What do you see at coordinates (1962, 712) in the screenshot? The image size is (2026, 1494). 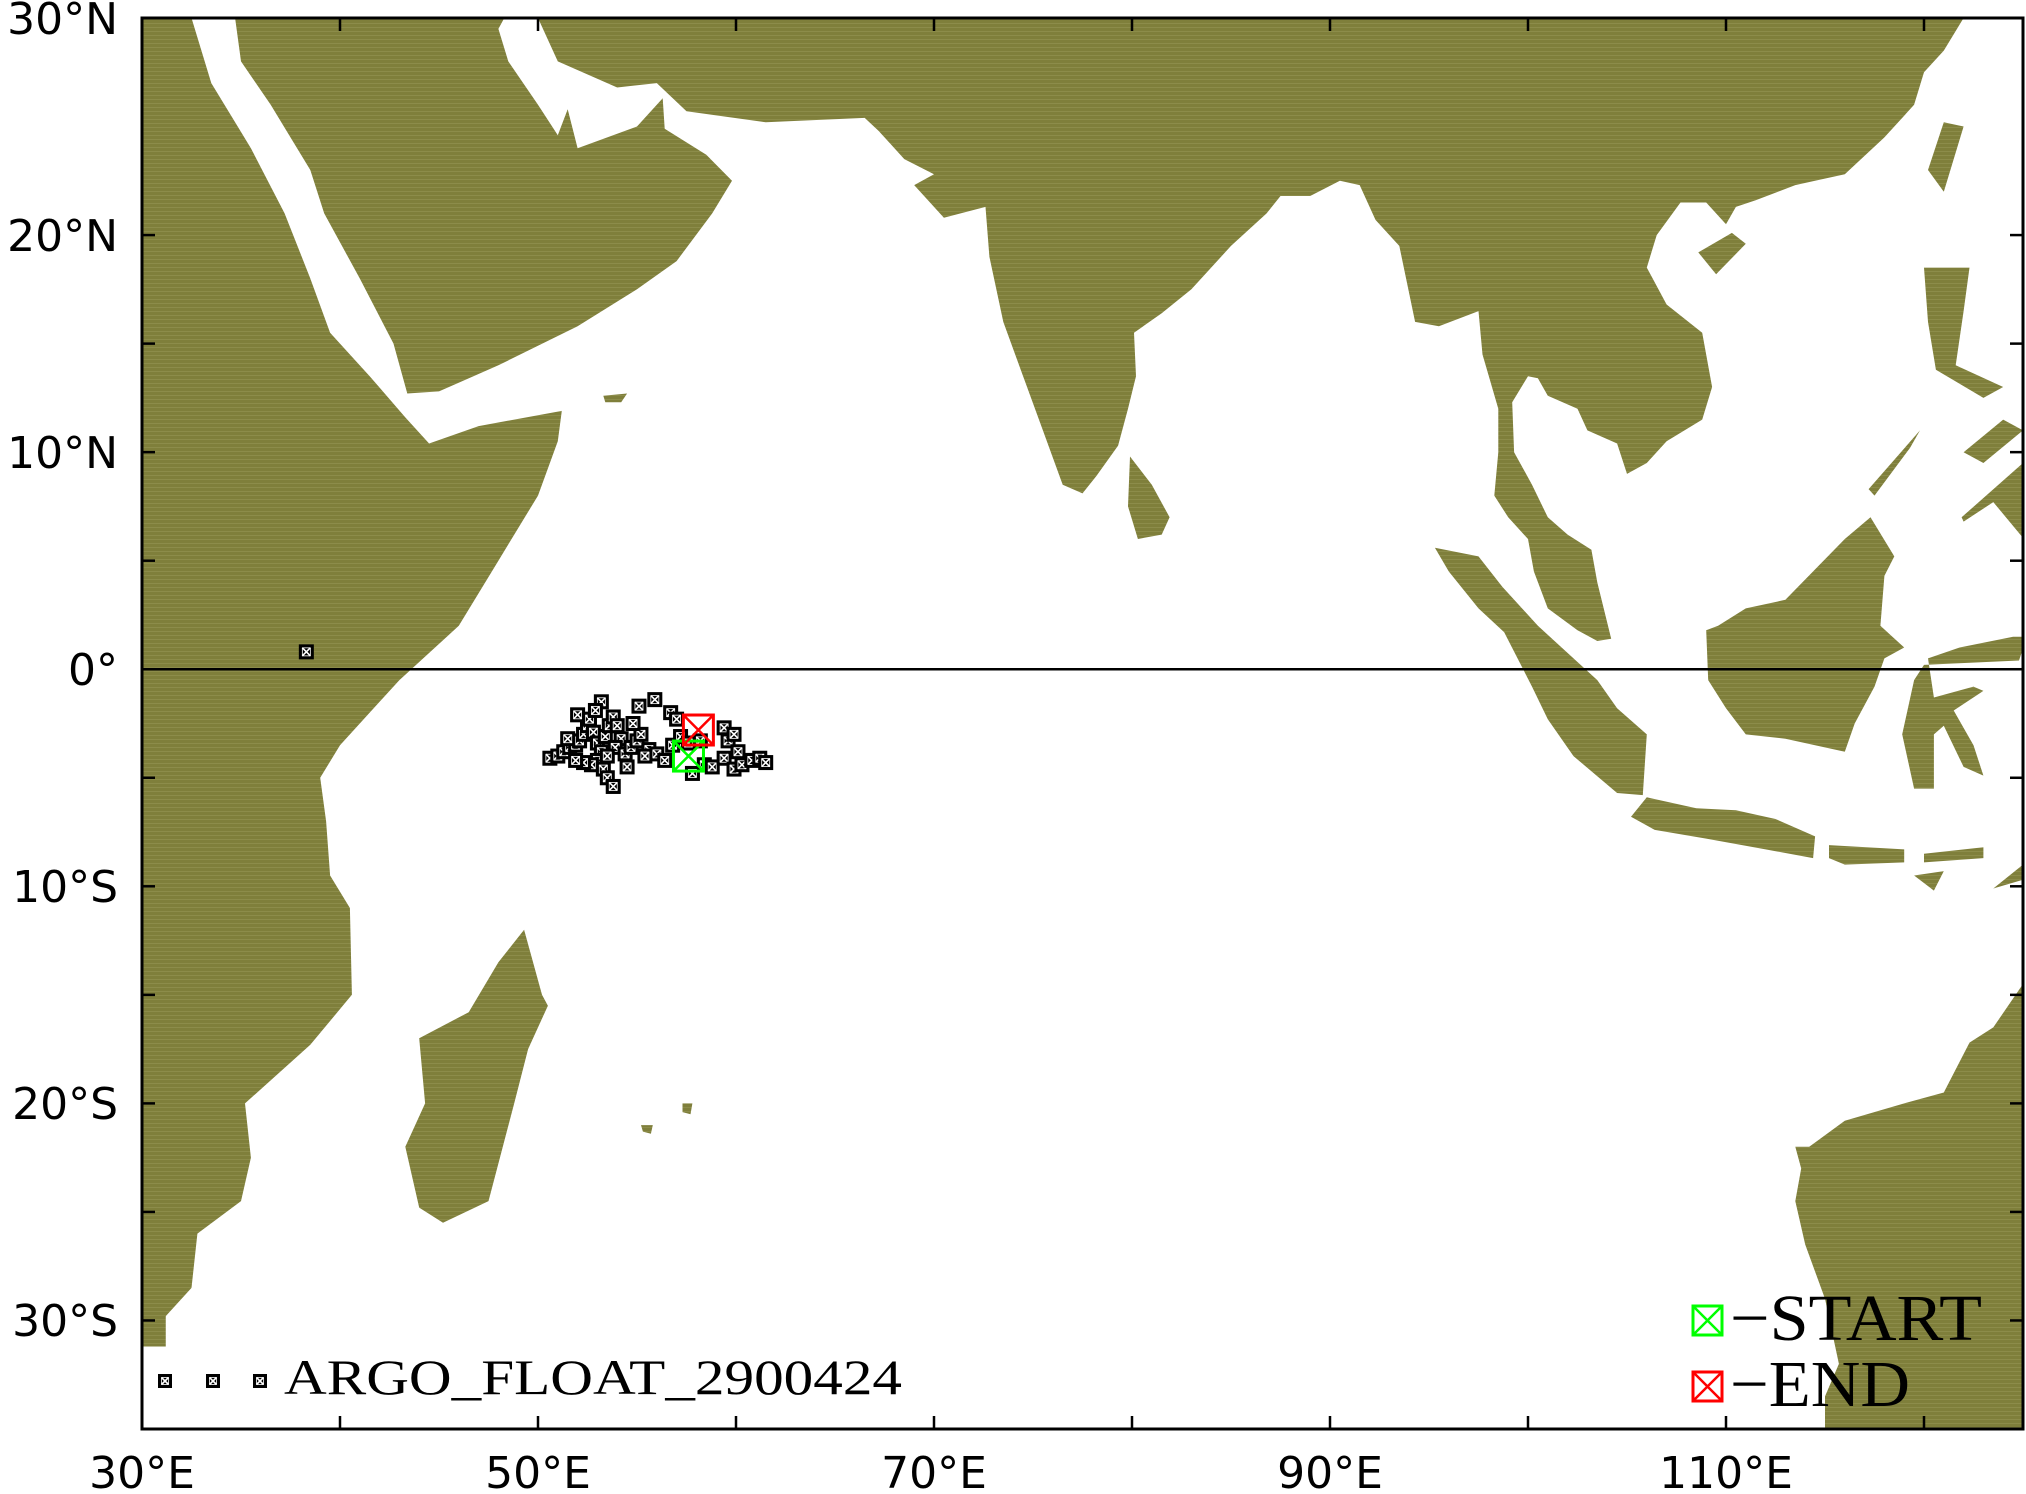 I see `land-sulawesi` at bounding box center [1962, 712].